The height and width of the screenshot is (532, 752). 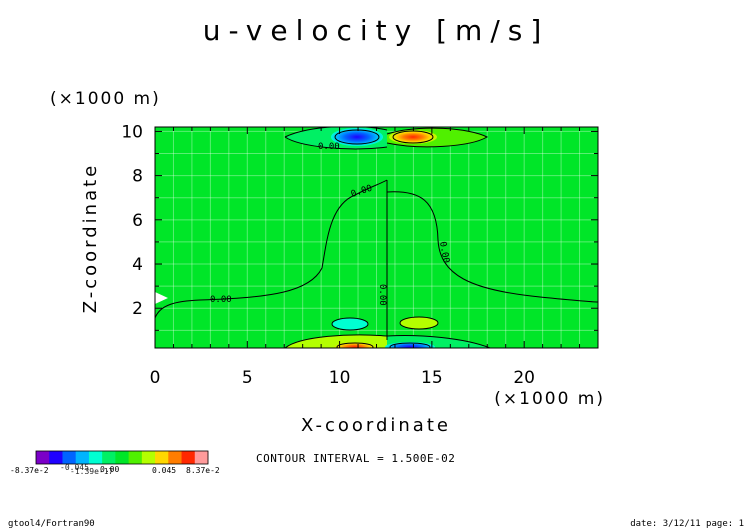 I want to click on colorbar-frame, so click(x=122, y=457).